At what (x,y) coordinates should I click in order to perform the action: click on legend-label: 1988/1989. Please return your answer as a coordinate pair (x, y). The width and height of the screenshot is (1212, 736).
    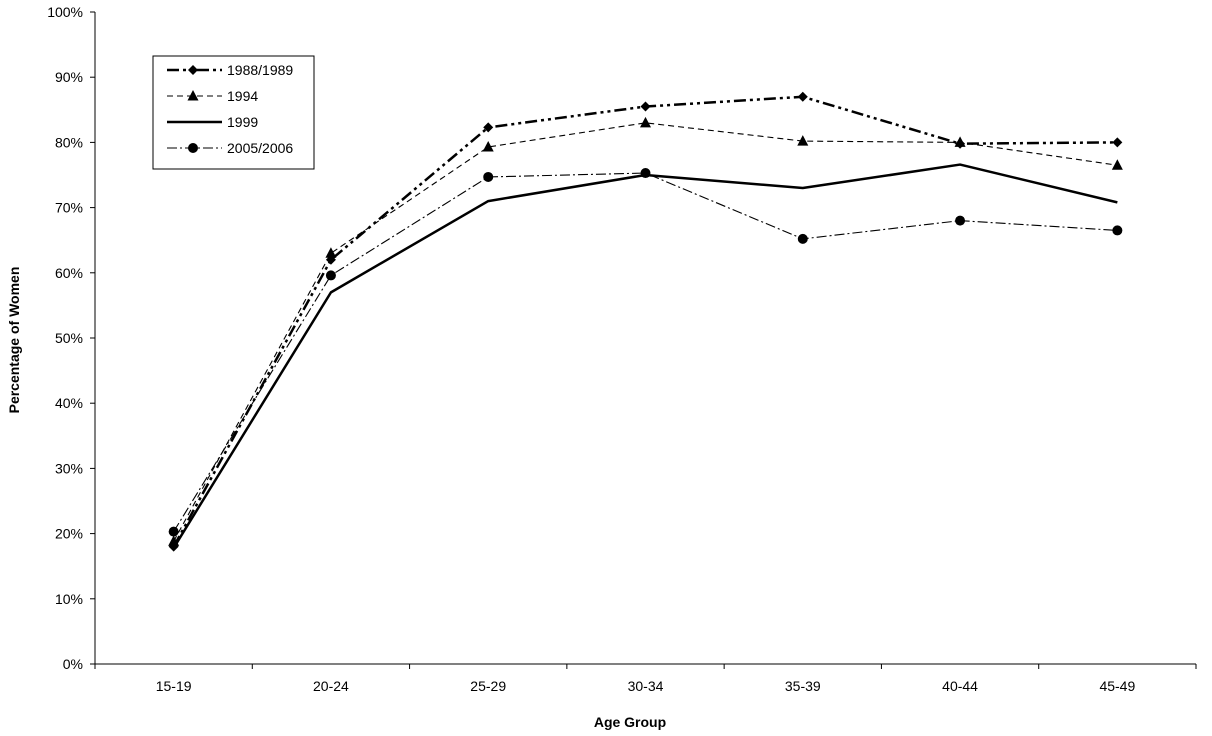
    Looking at the image, I should click on (260, 70).